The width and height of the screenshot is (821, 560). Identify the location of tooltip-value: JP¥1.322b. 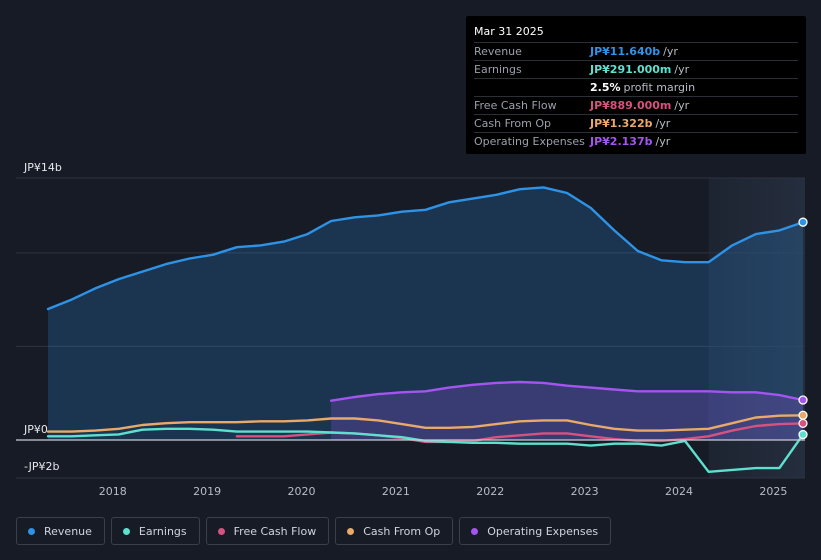
(621, 123).